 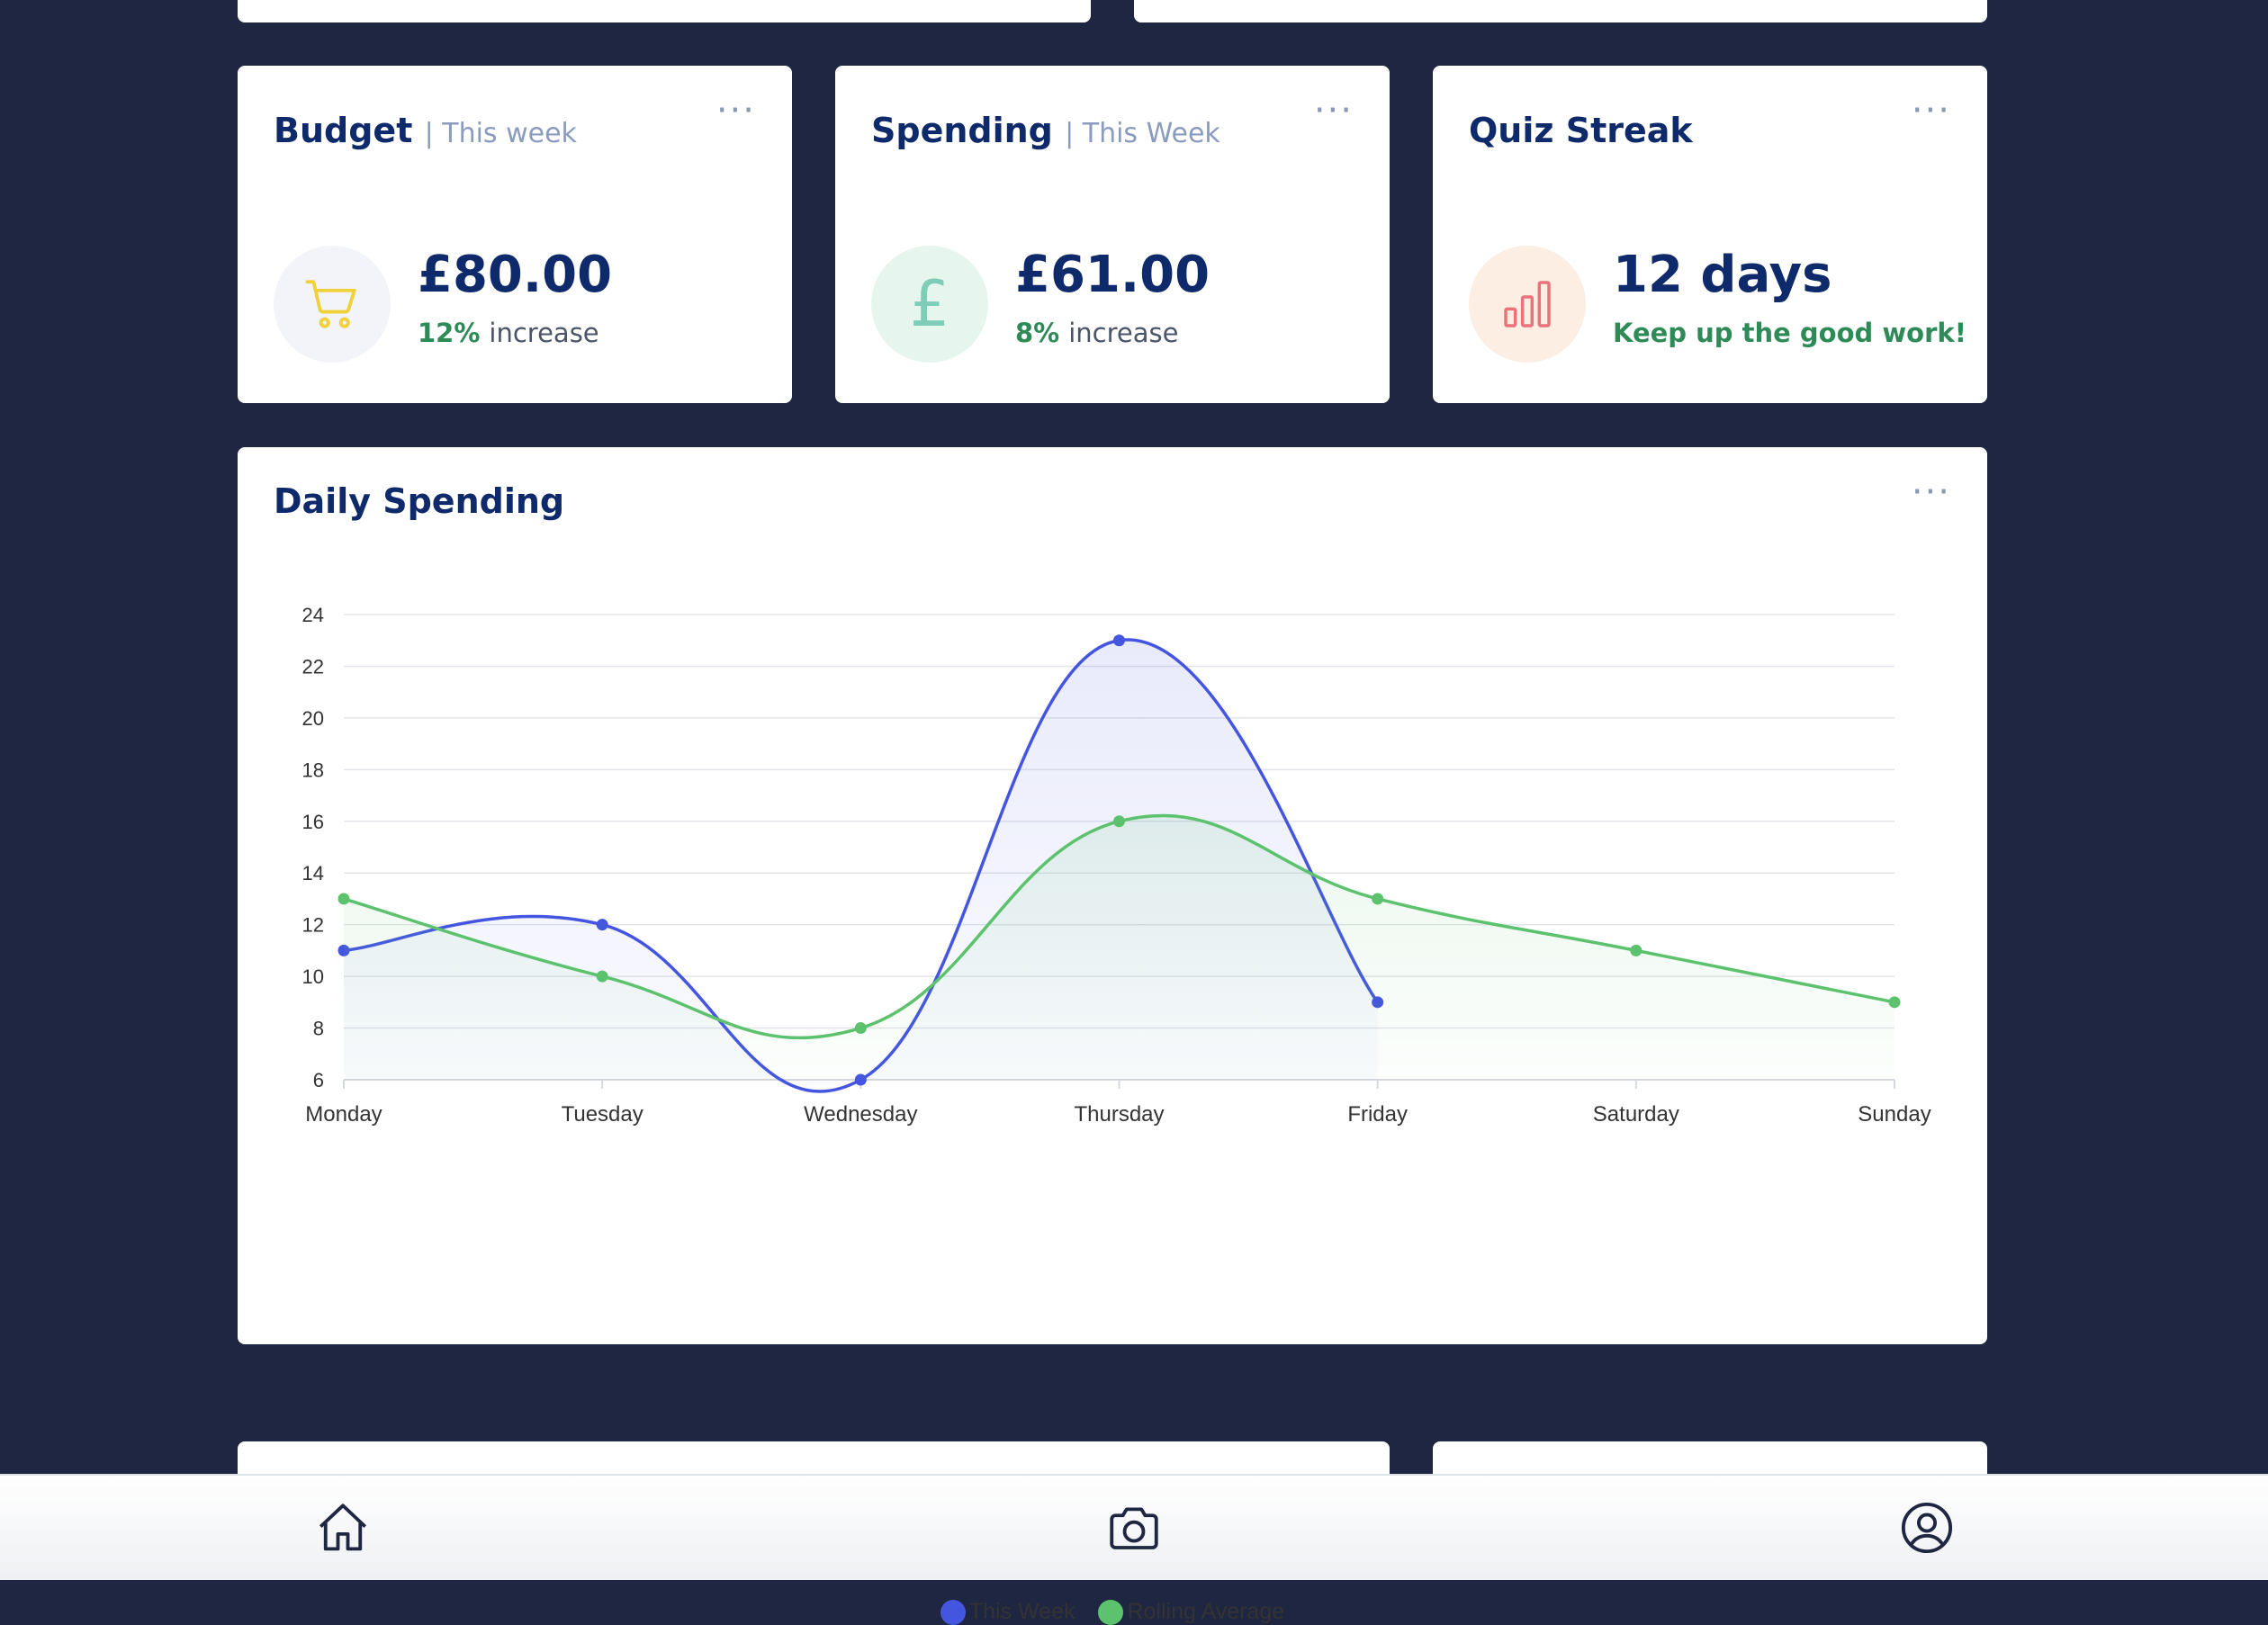 I want to click on spending-icon-circle: £, so click(x=930, y=304).